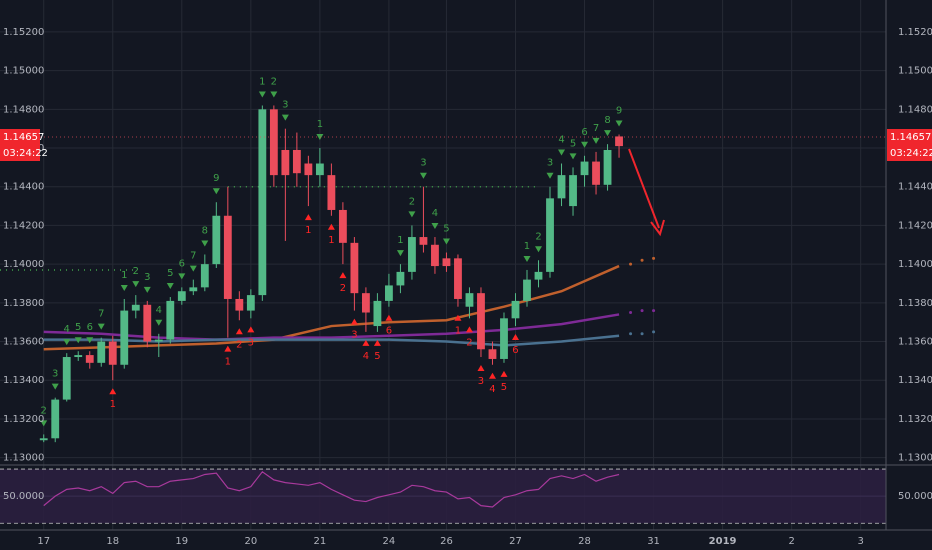 The image size is (932, 550). What do you see at coordinates (320, 541) in the screenshot?
I see `x-tick-label: 21` at bounding box center [320, 541].